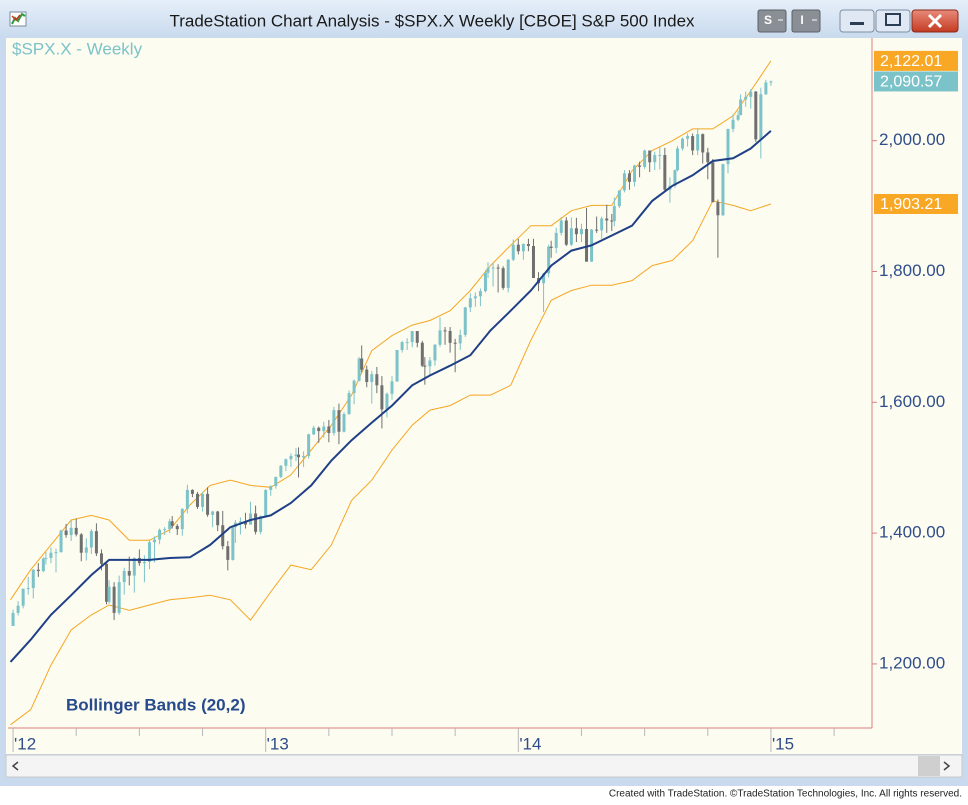  What do you see at coordinates (530, 743) in the screenshot?
I see `x-tick-label: '14` at bounding box center [530, 743].